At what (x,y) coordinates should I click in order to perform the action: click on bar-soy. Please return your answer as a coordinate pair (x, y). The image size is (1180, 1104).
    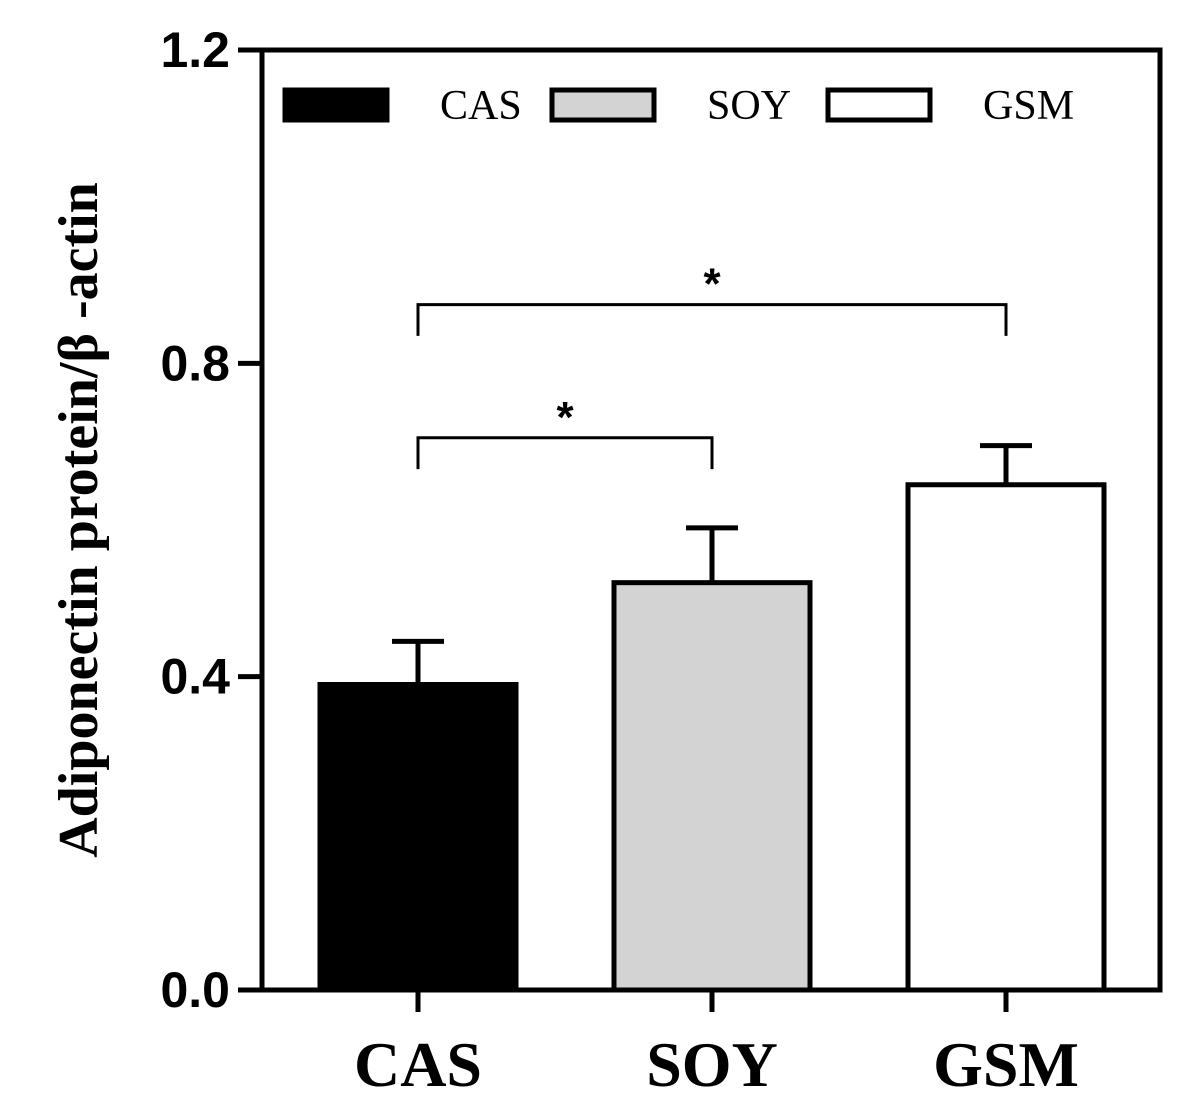
    Looking at the image, I should click on (712, 786).